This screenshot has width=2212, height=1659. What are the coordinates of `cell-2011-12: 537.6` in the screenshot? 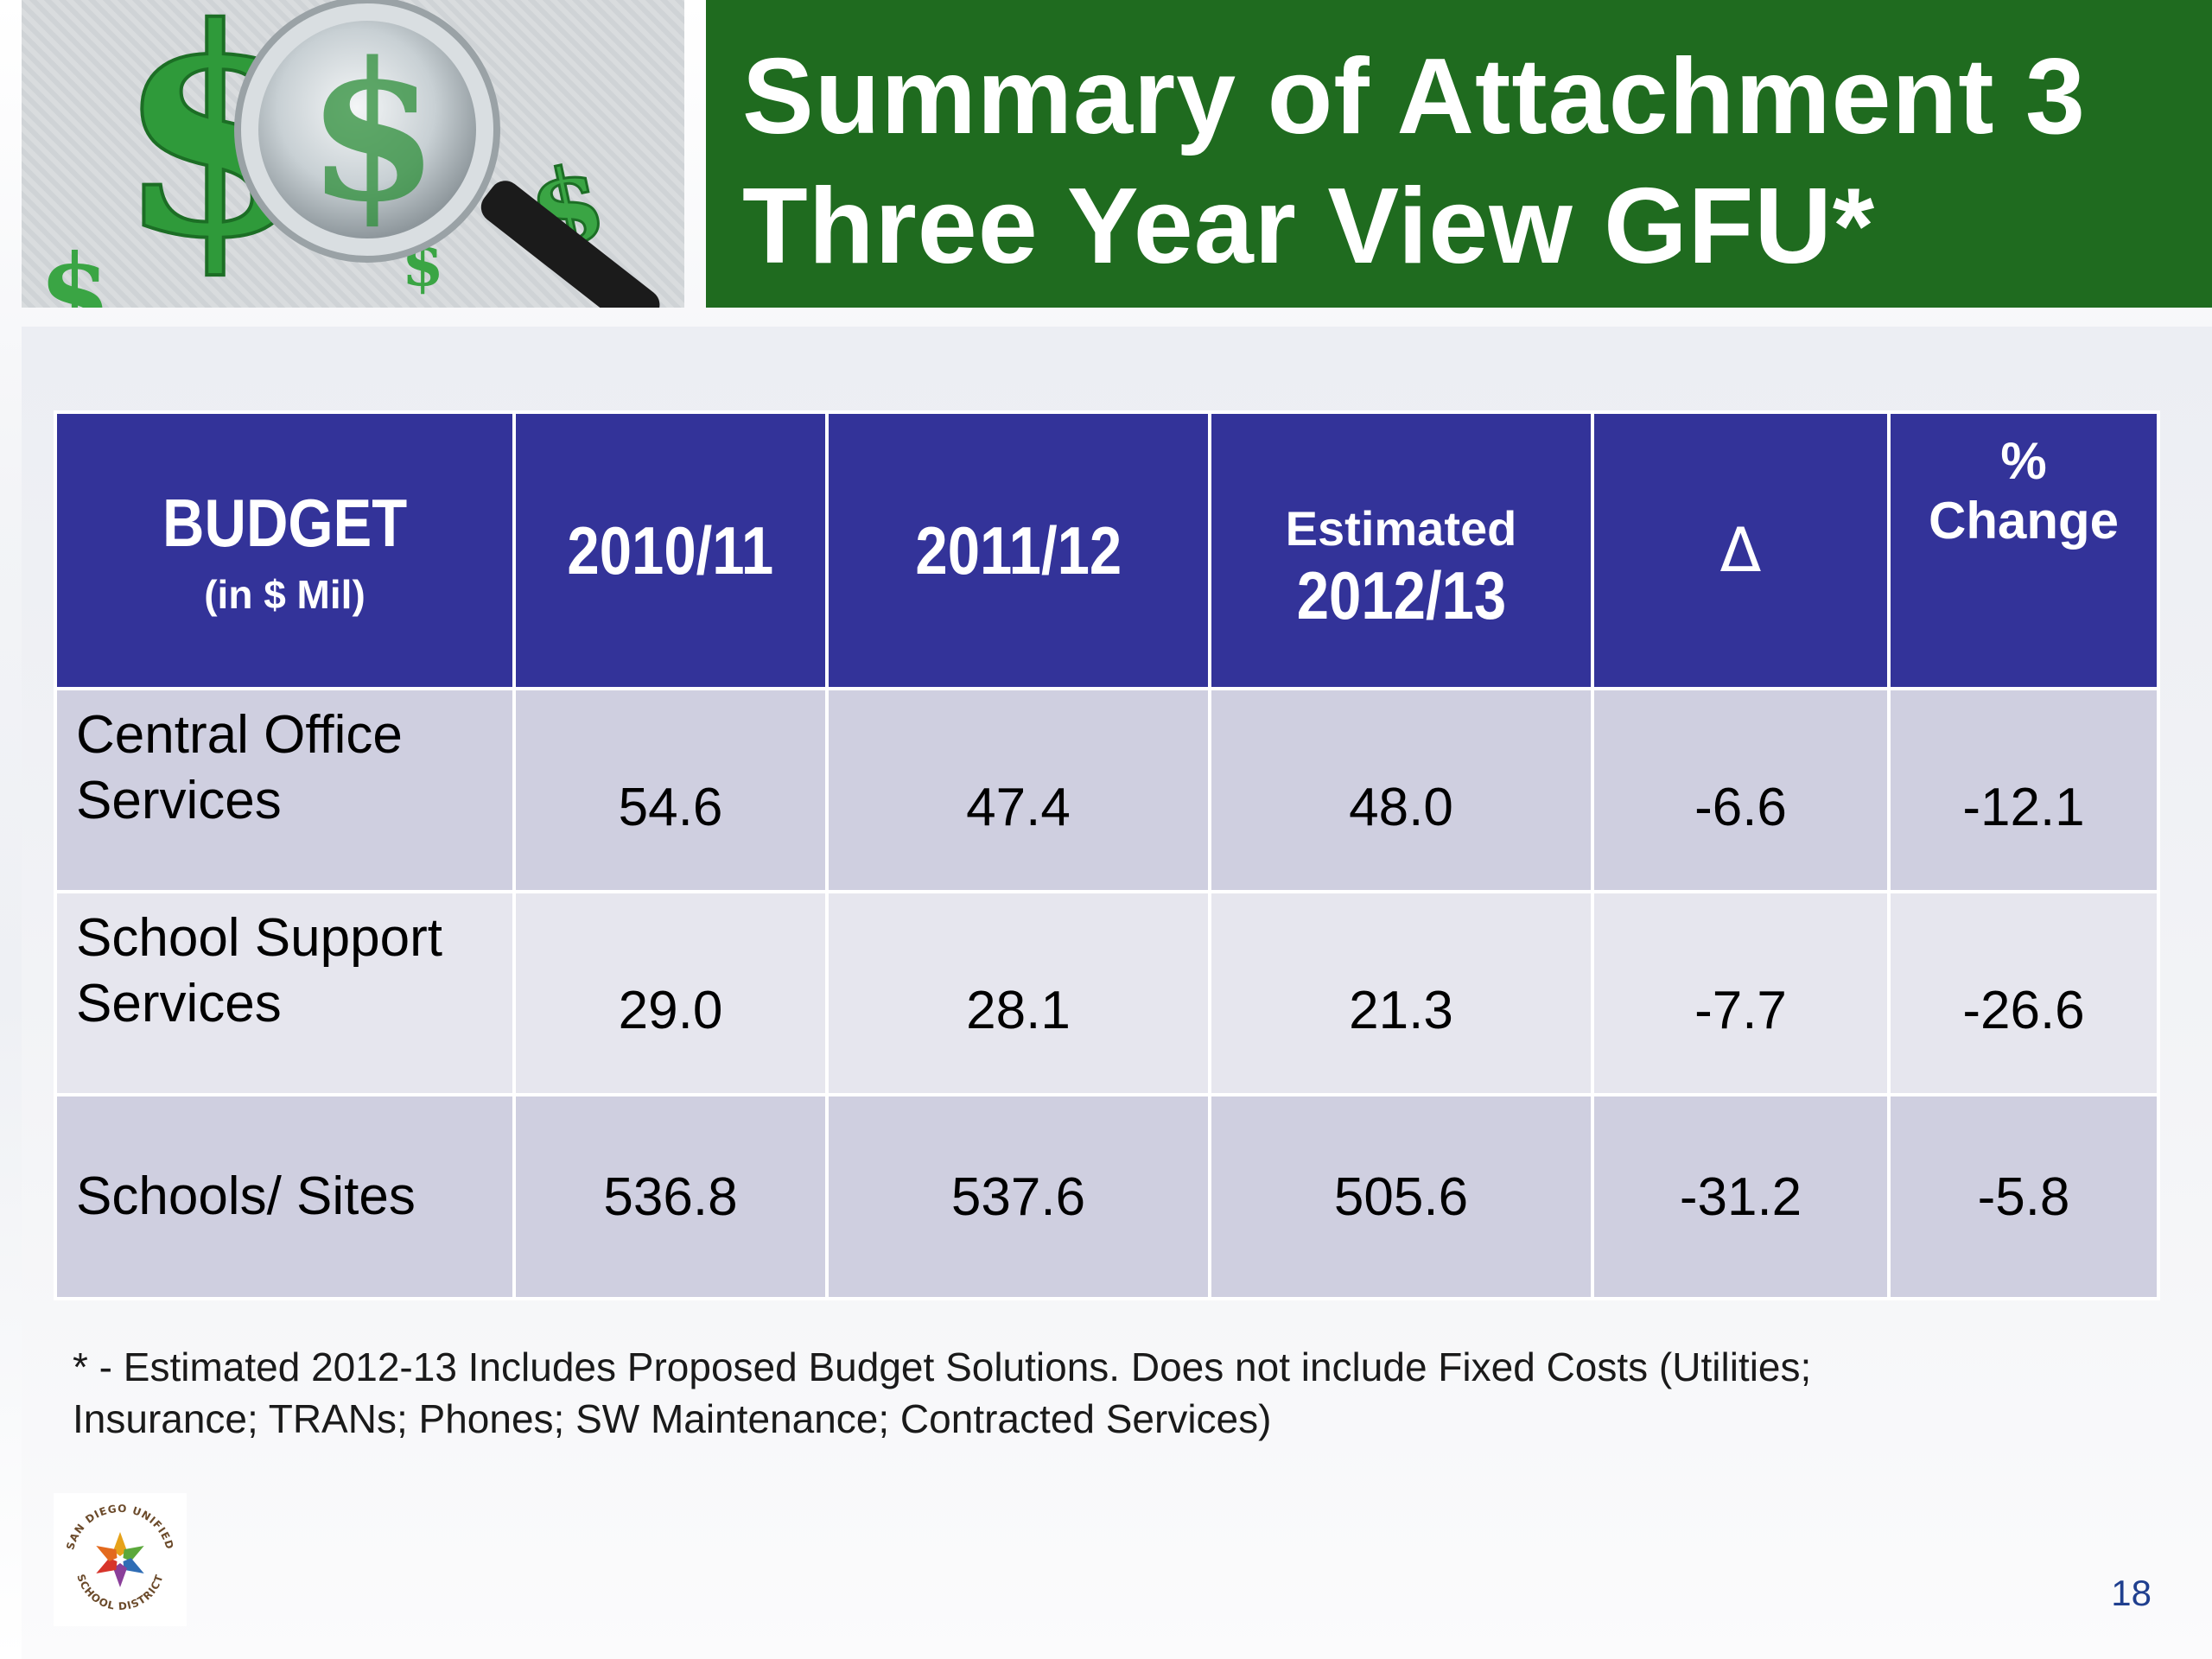 It's located at (1018, 1196).